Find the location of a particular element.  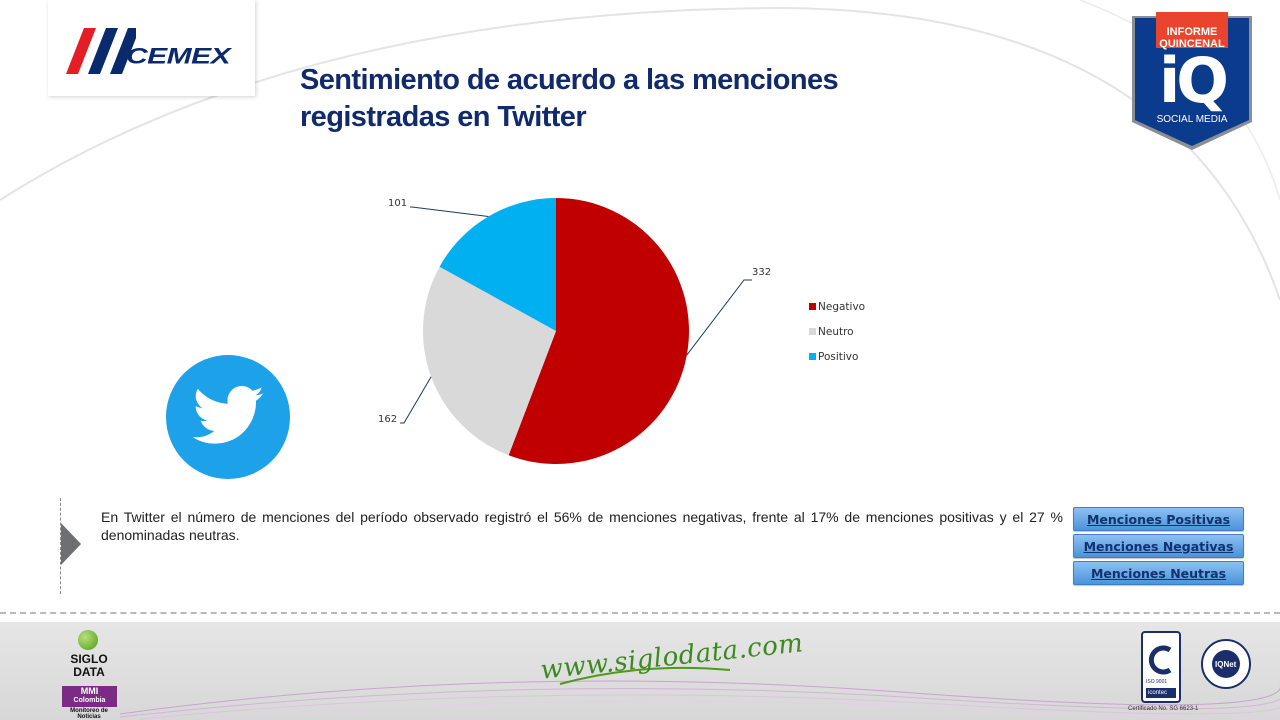

cemex-logo: CEMEX is located at coordinates (151, 48).